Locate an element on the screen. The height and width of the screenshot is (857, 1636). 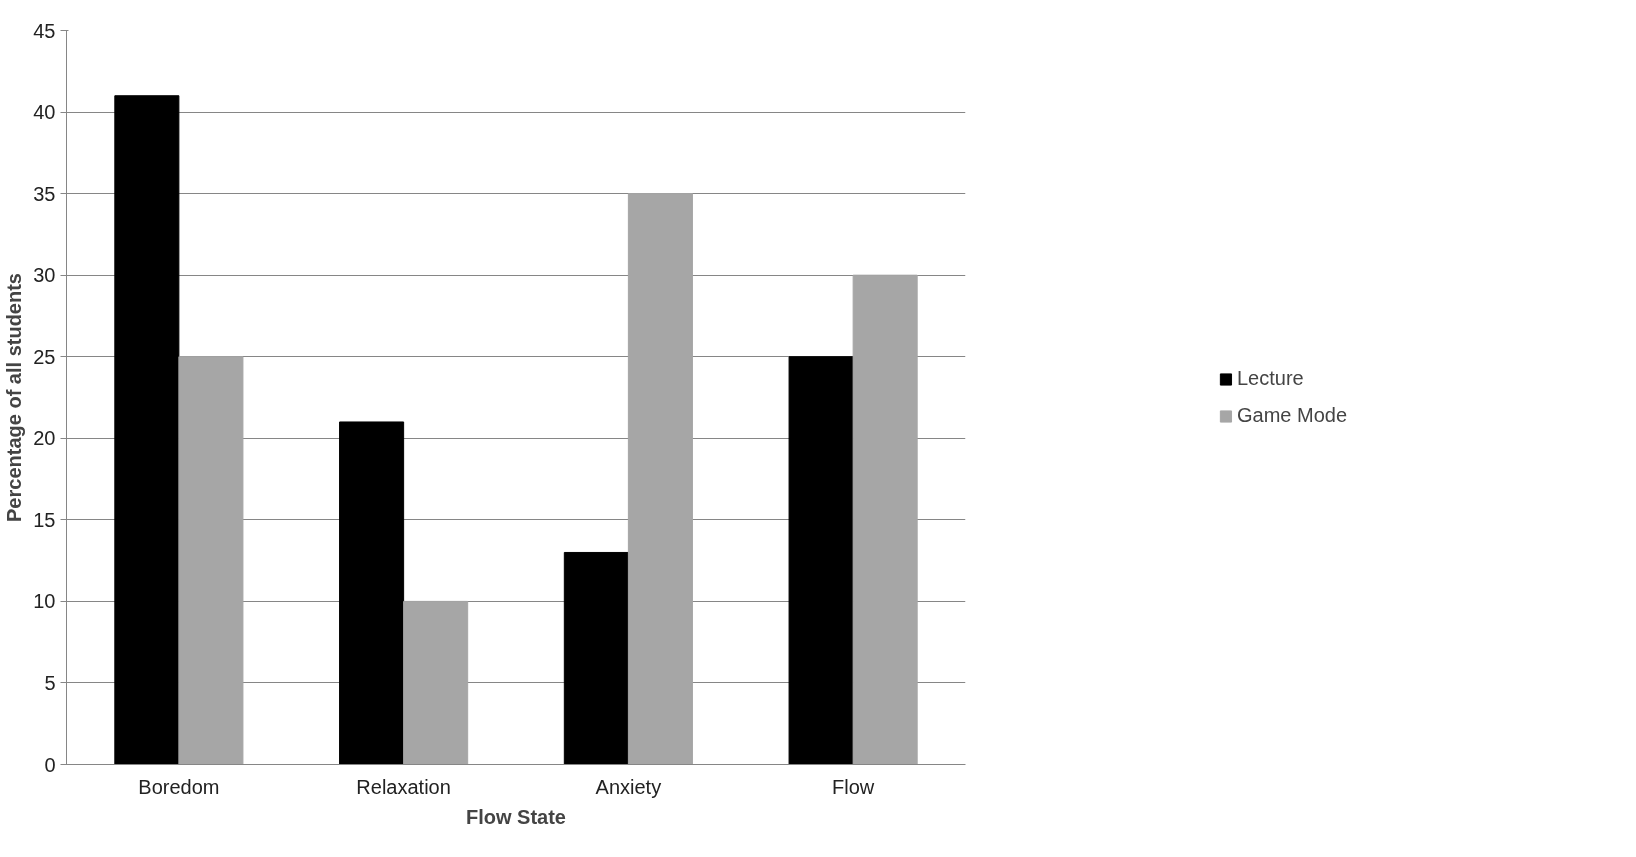
y-tick-label: 15 is located at coordinates (44, 519).